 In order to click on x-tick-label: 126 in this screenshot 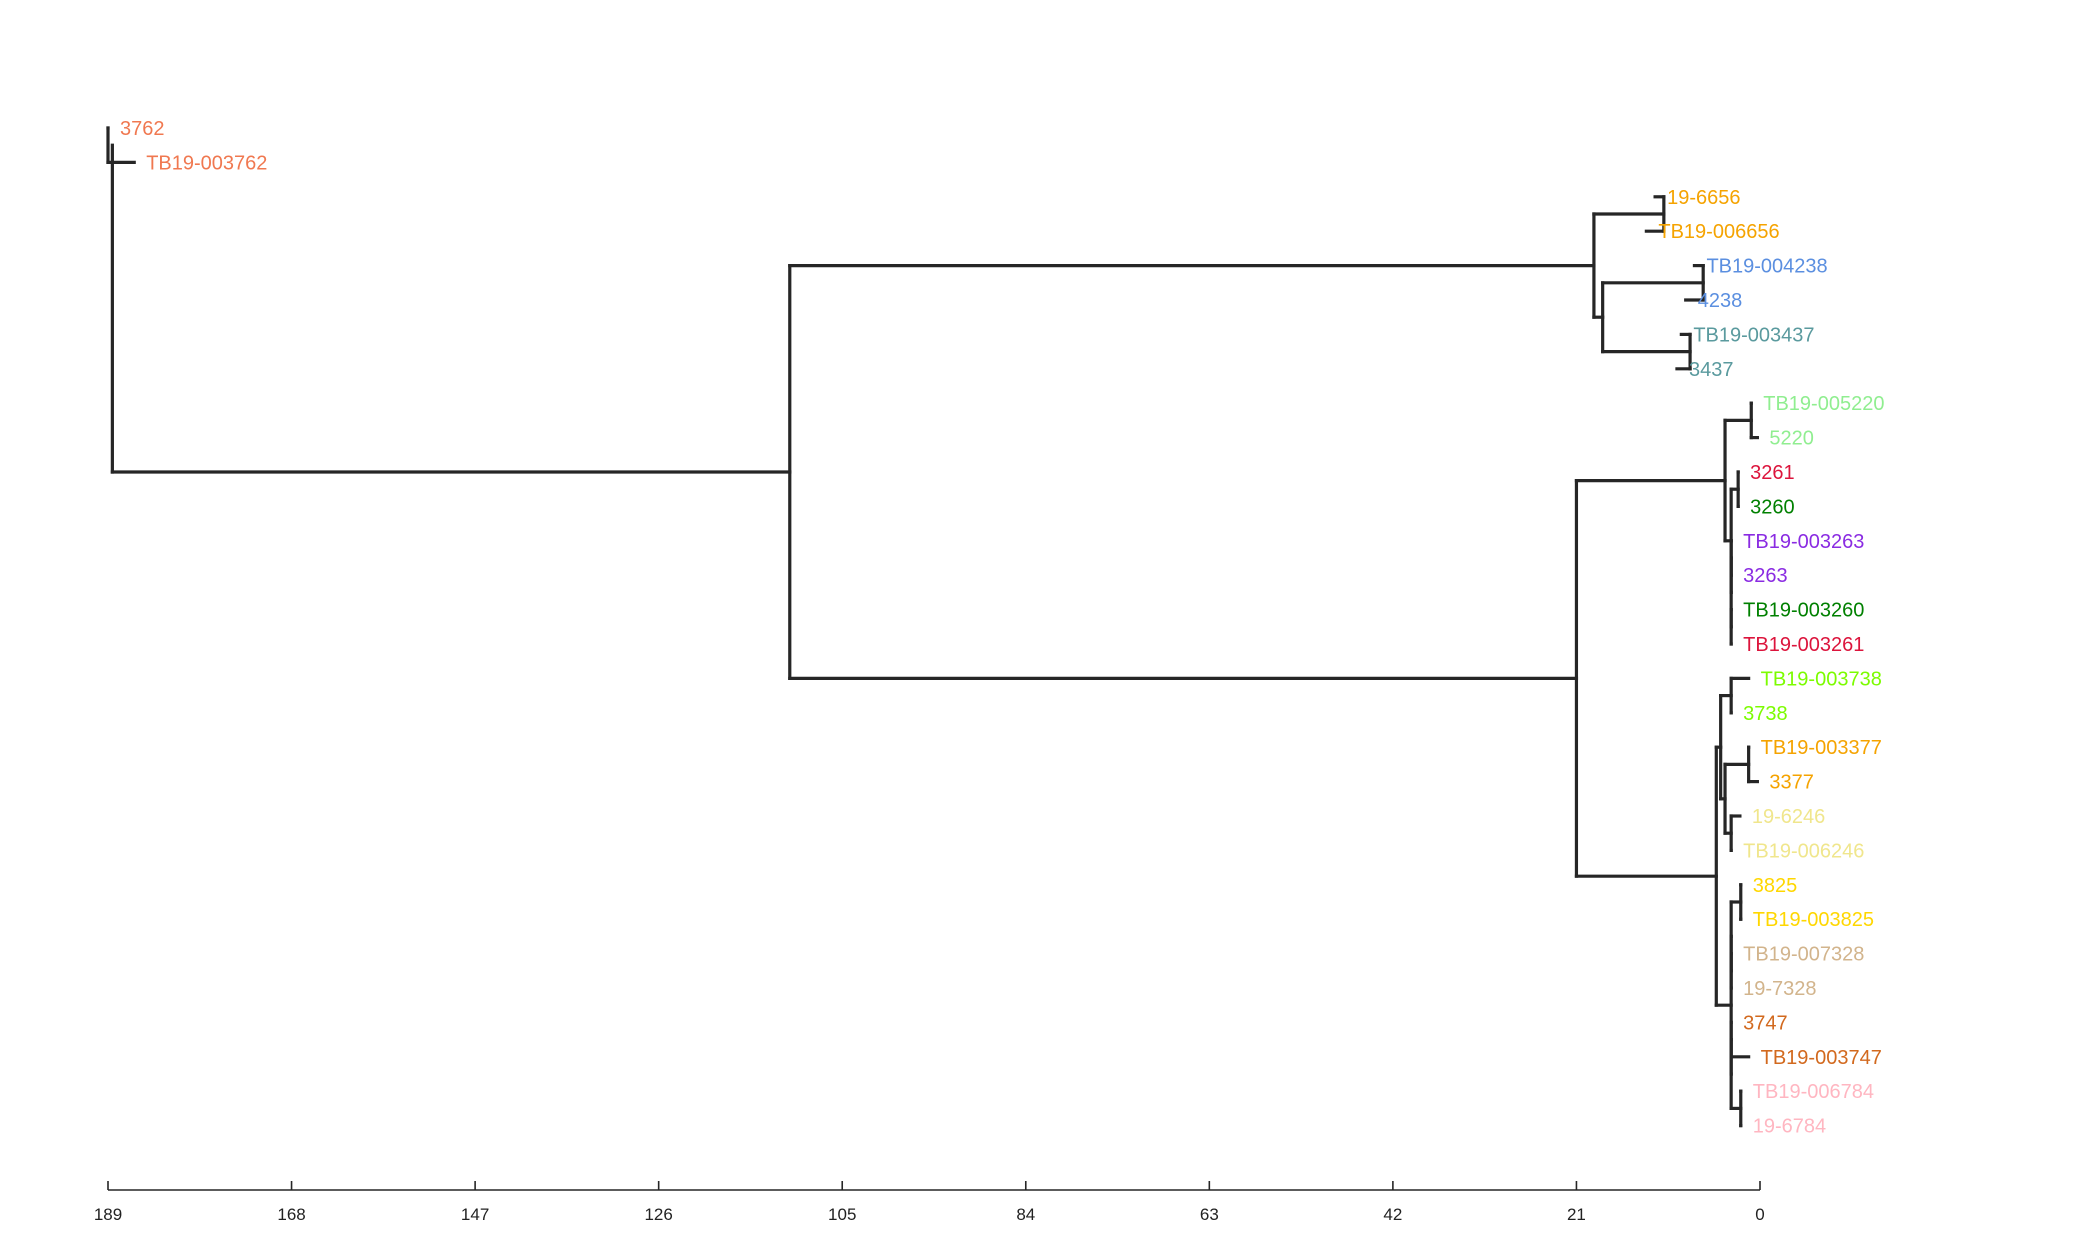, I will do `click(658, 1214)`.